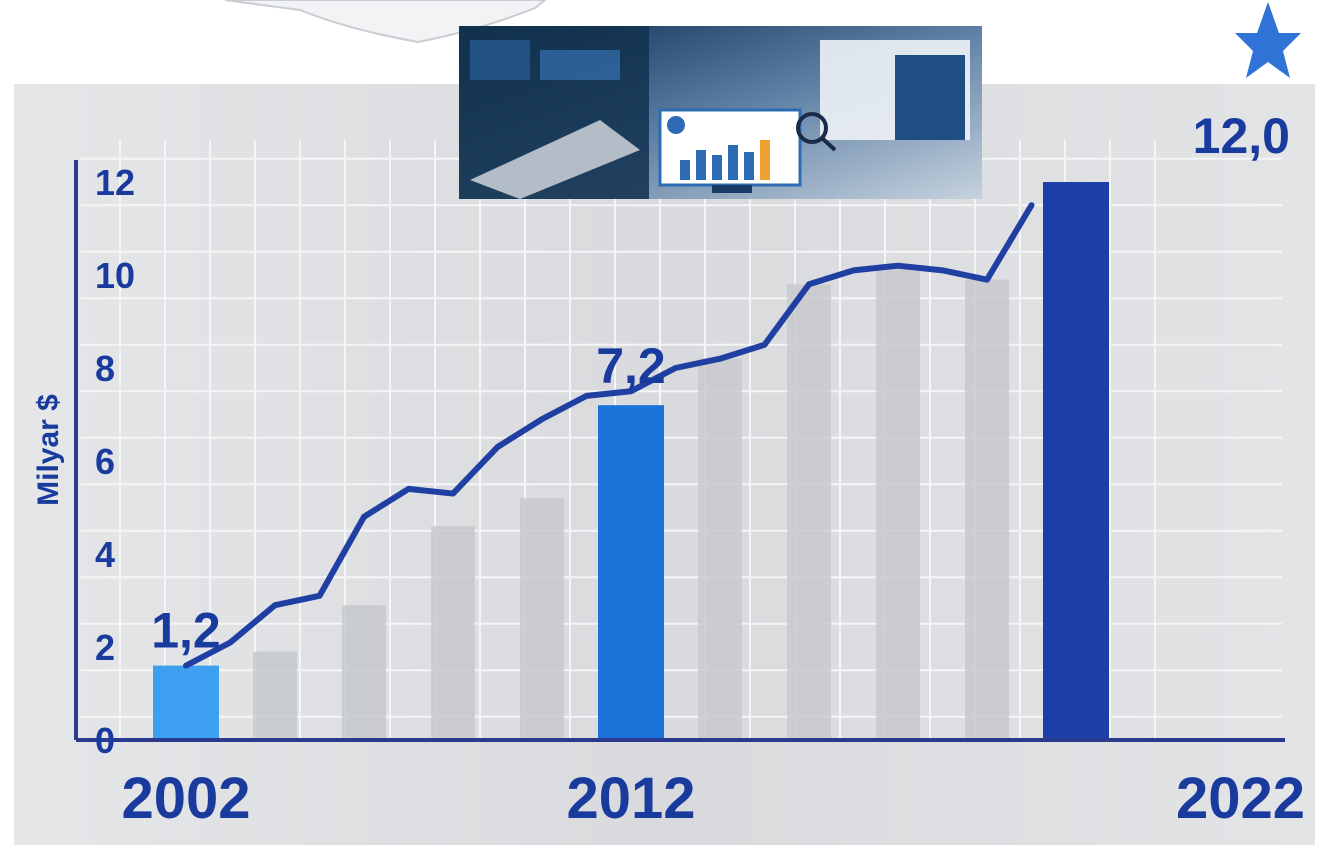  What do you see at coordinates (1076, 461) in the screenshot?
I see `bar-2022` at bounding box center [1076, 461].